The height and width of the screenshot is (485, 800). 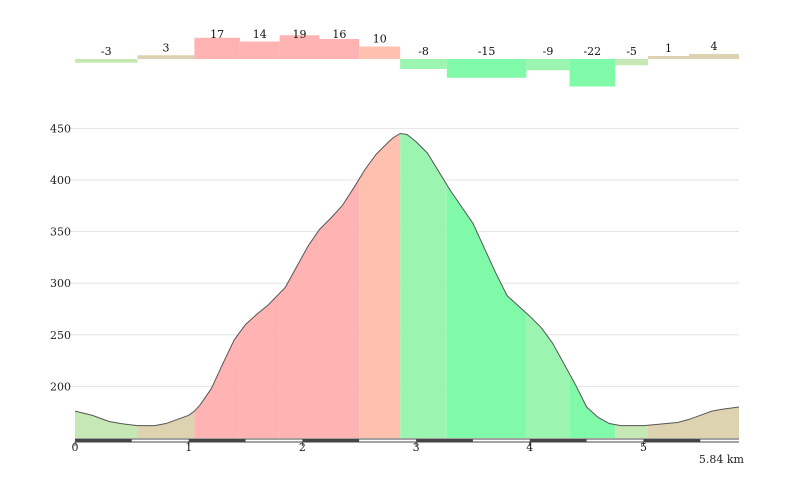 I want to click on gradient-label: -3, so click(x=106, y=51).